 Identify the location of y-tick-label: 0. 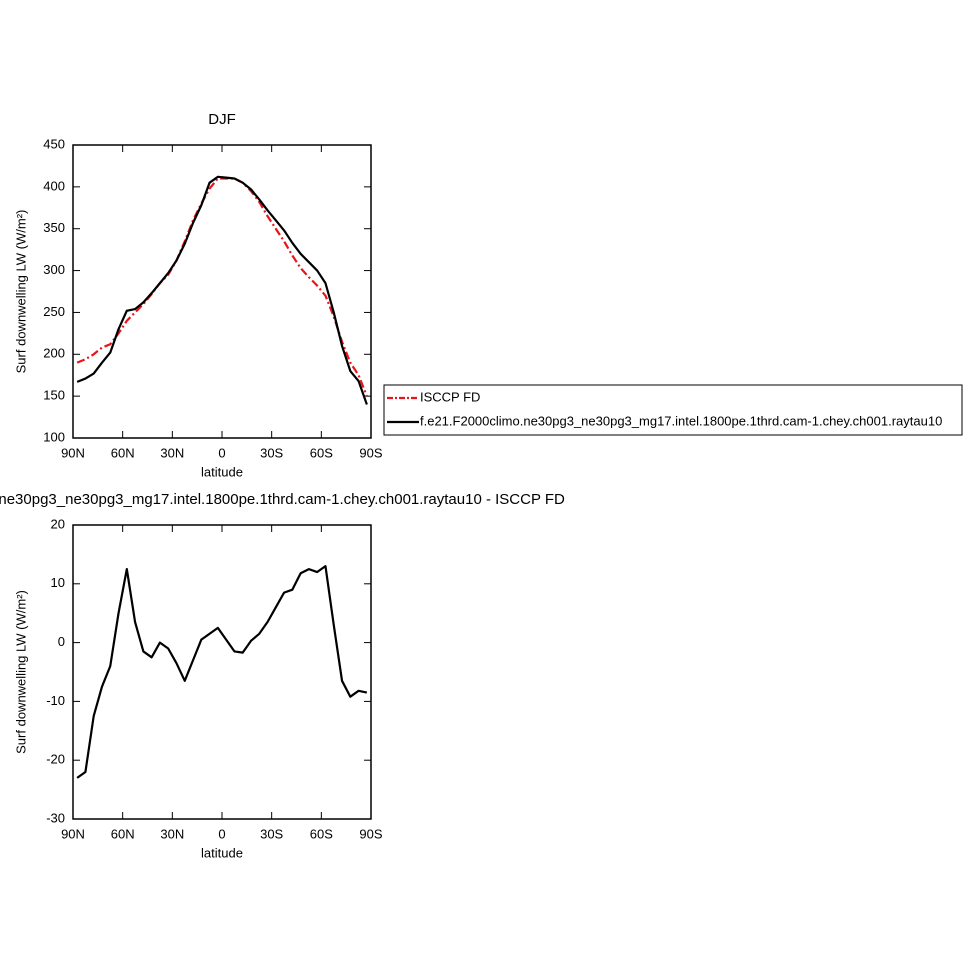
(61, 641).